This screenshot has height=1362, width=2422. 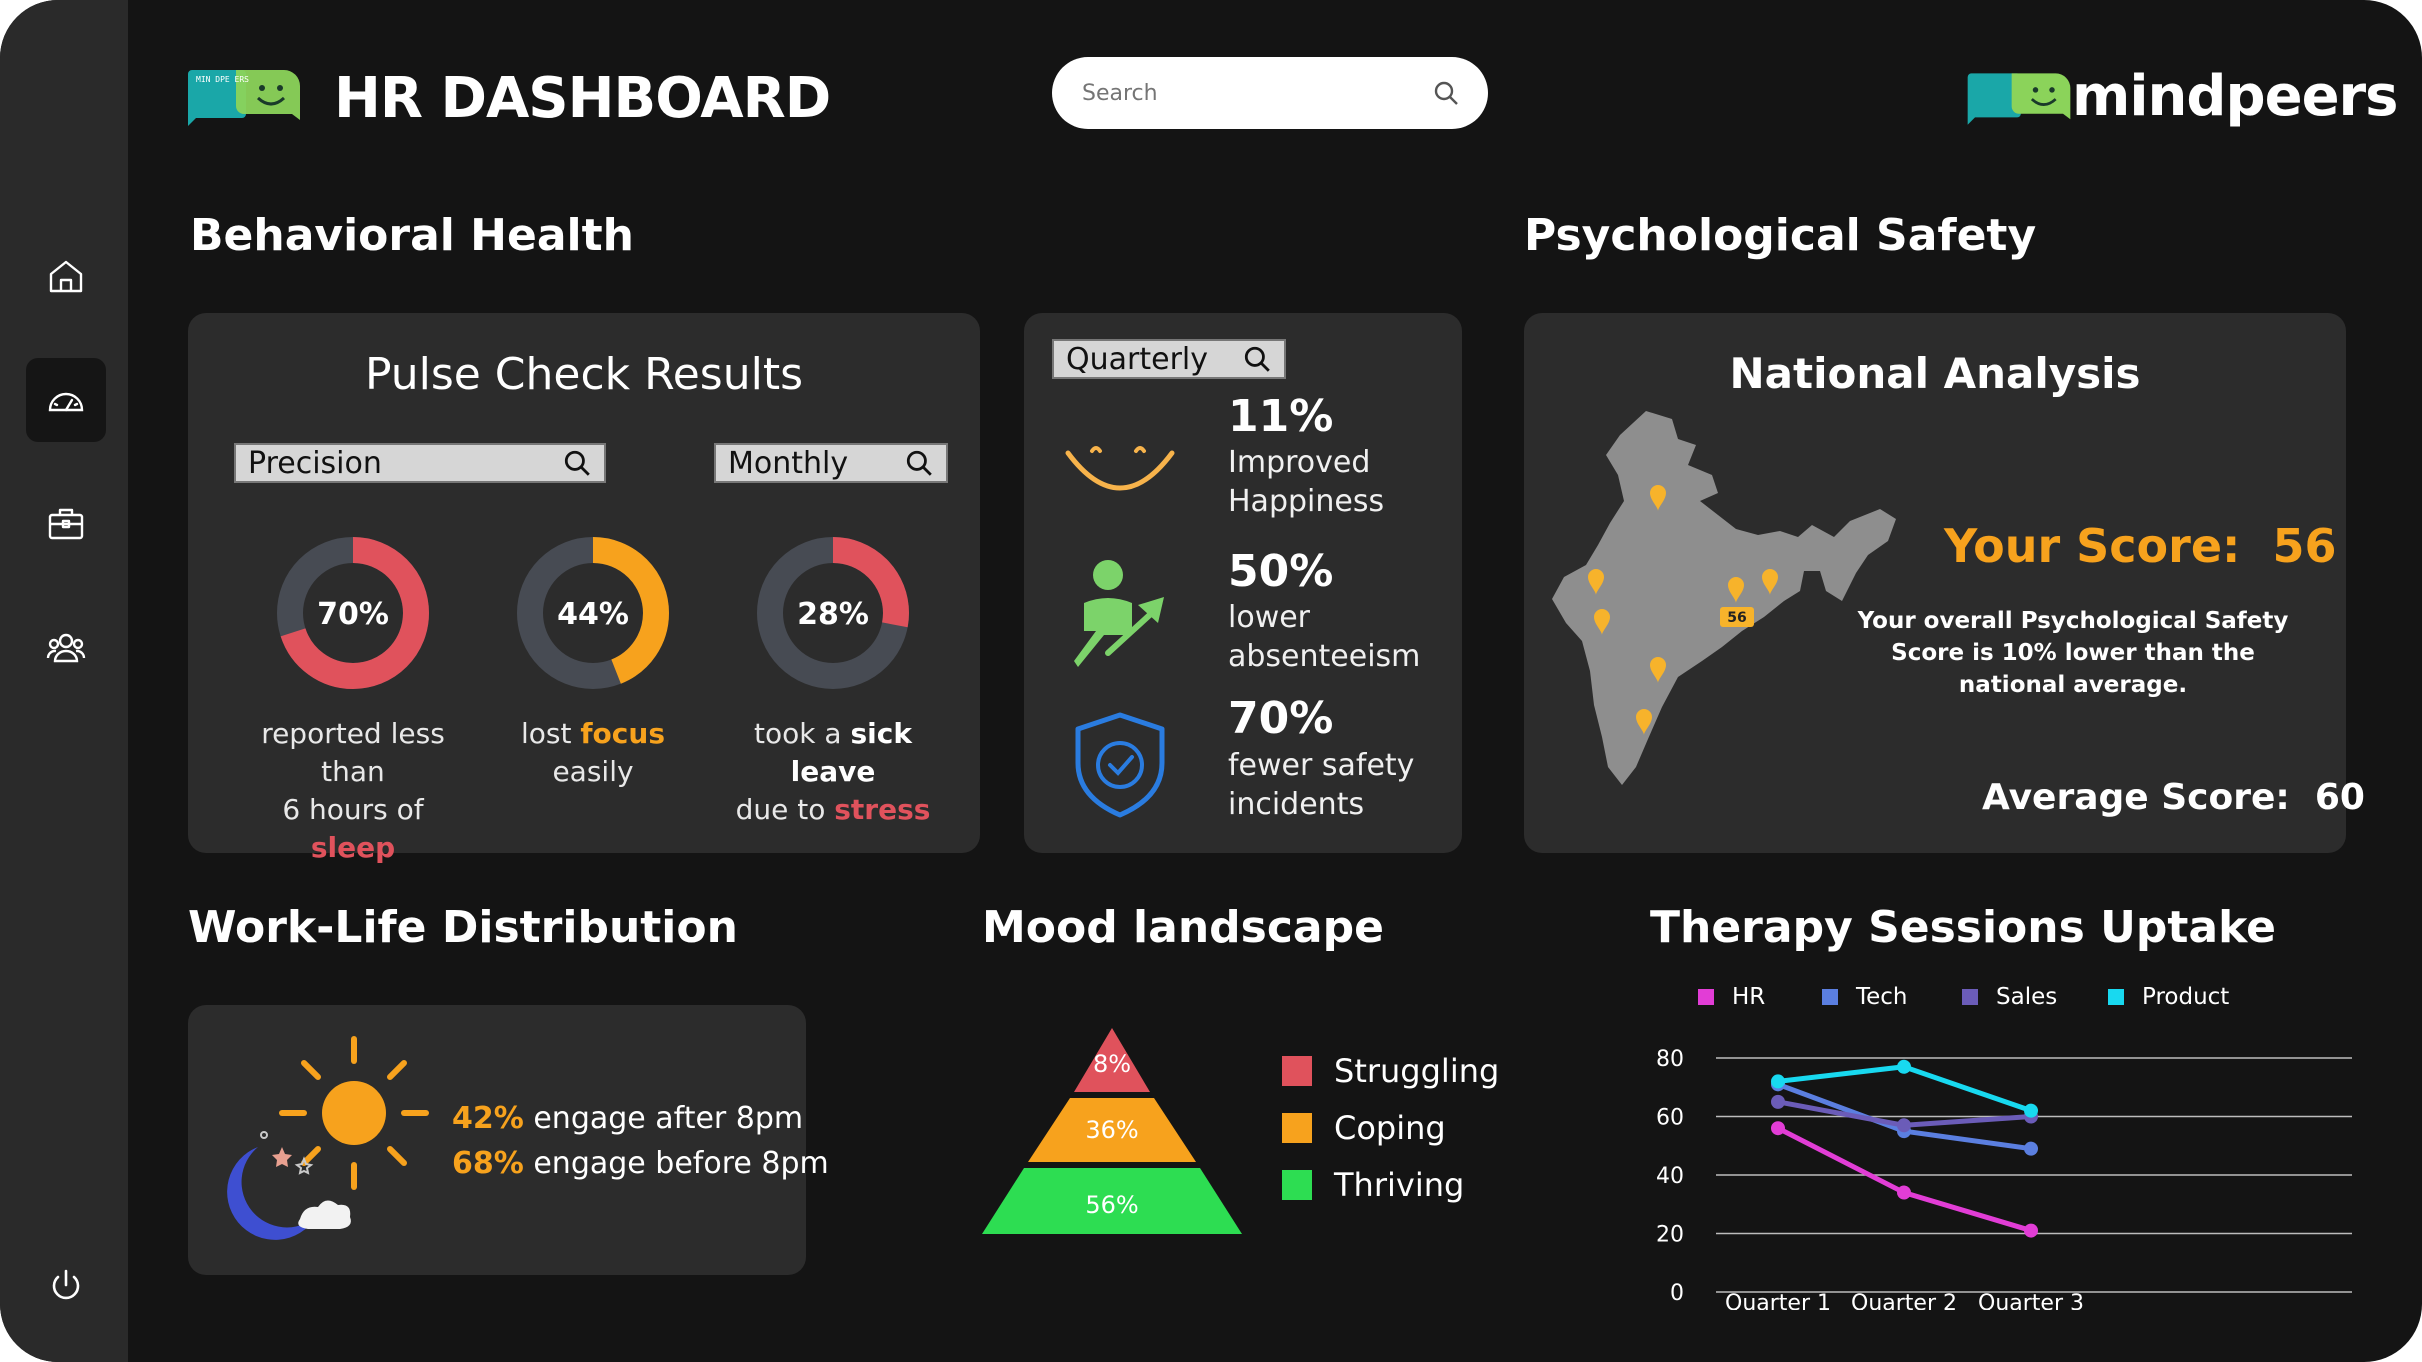 I want to click on behavioral-health-title: Behavioral Health, so click(x=412, y=235).